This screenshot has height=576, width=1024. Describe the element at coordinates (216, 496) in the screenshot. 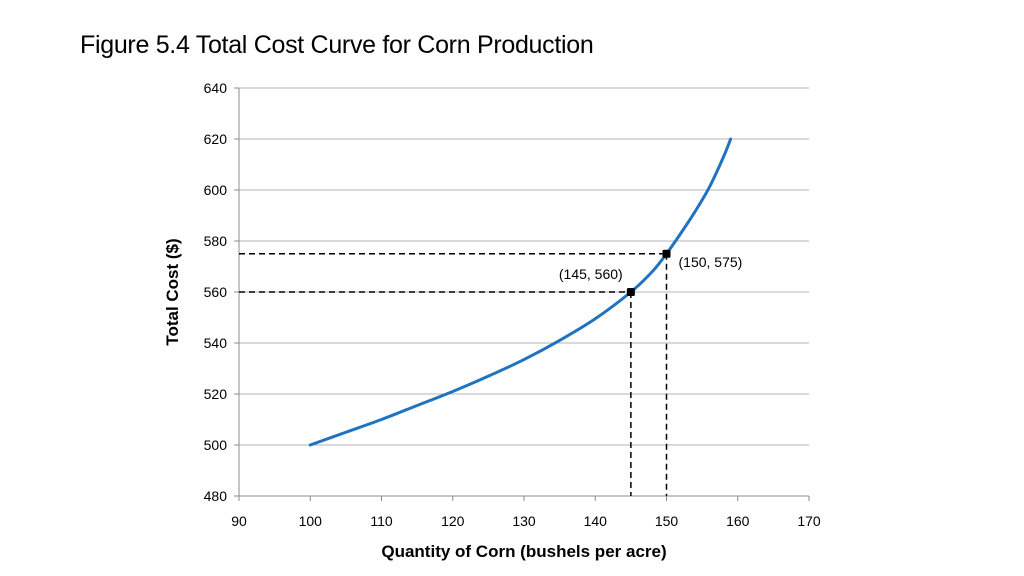

I see `y-tick-label: 480` at that location.